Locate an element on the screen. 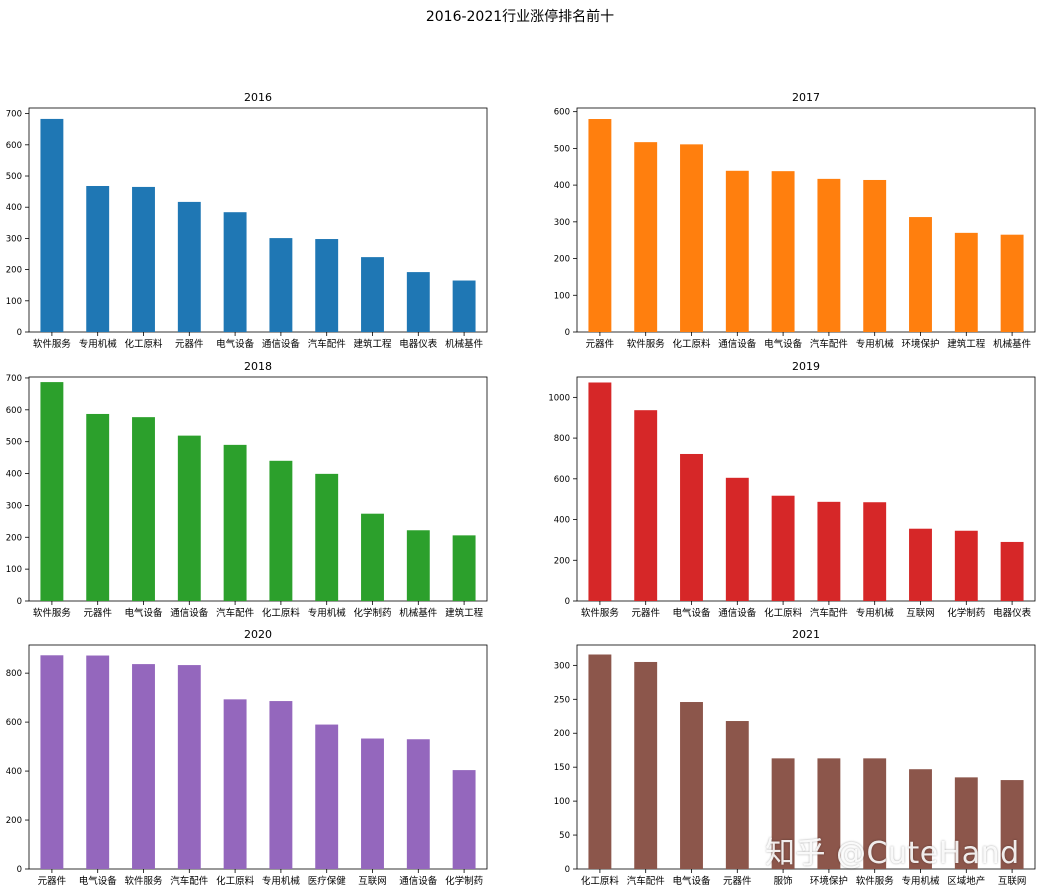  subplot-title: 2018 is located at coordinates (258, 366).